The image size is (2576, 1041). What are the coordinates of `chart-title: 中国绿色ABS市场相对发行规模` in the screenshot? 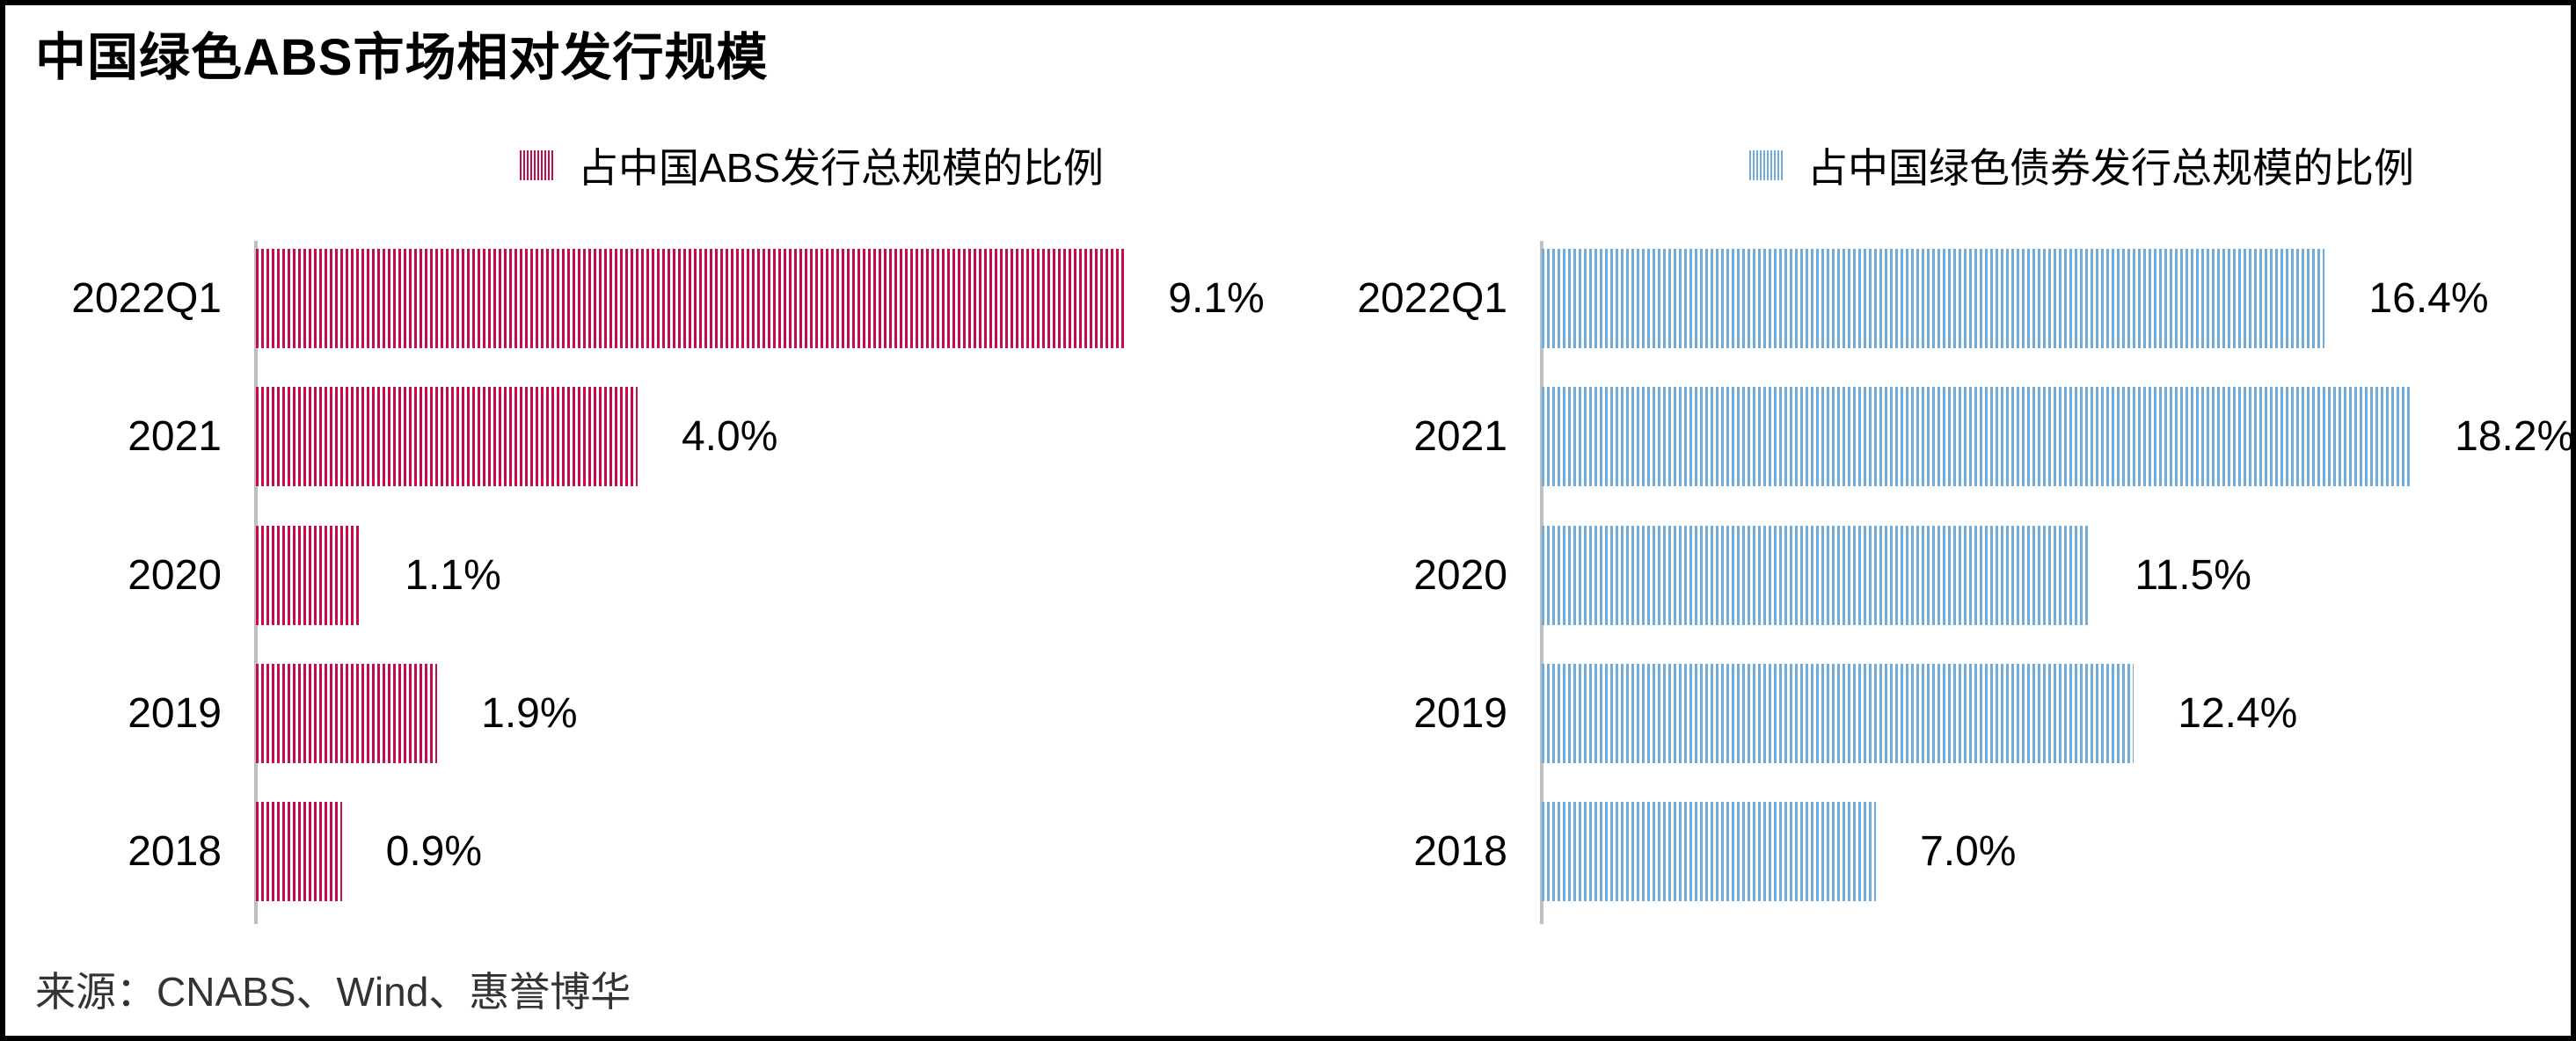 It's located at (402, 58).